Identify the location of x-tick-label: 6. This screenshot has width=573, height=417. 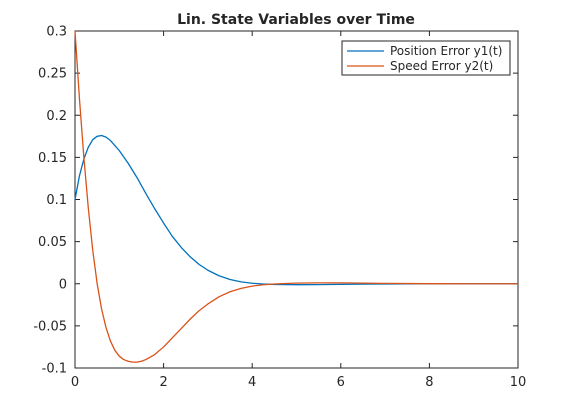
(341, 382).